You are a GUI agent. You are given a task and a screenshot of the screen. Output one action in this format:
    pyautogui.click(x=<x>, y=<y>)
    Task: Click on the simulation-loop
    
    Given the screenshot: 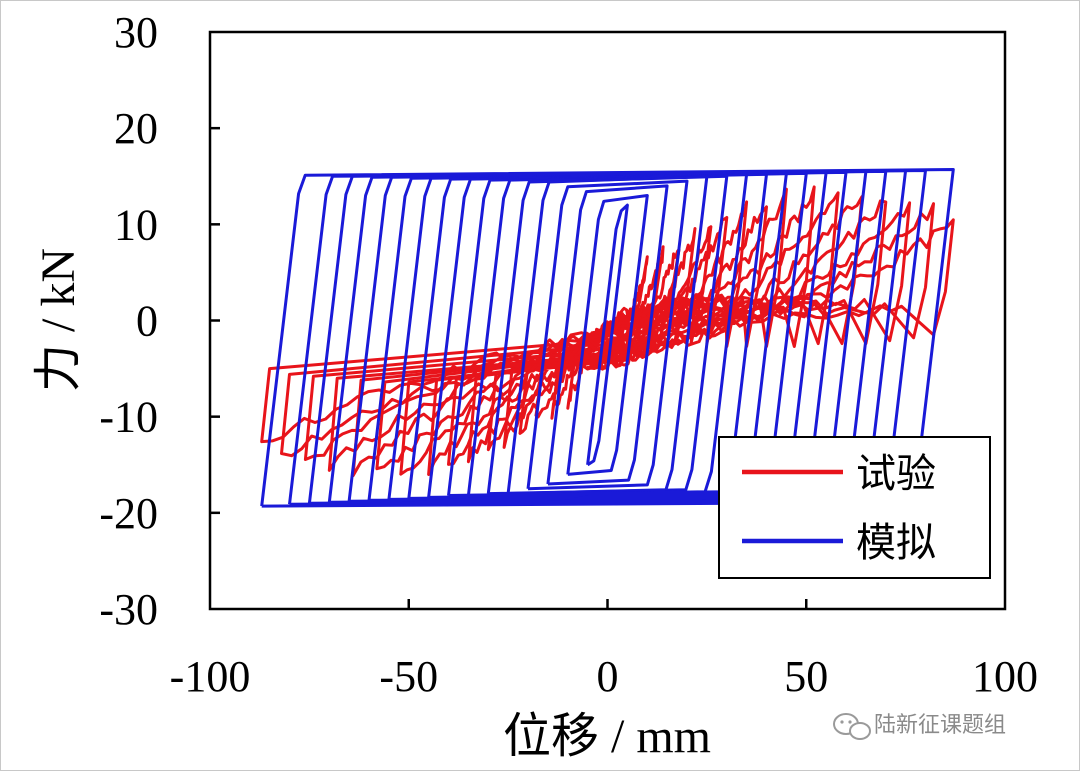 What is the action you would take?
    pyautogui.click(x=607, y=335)
    